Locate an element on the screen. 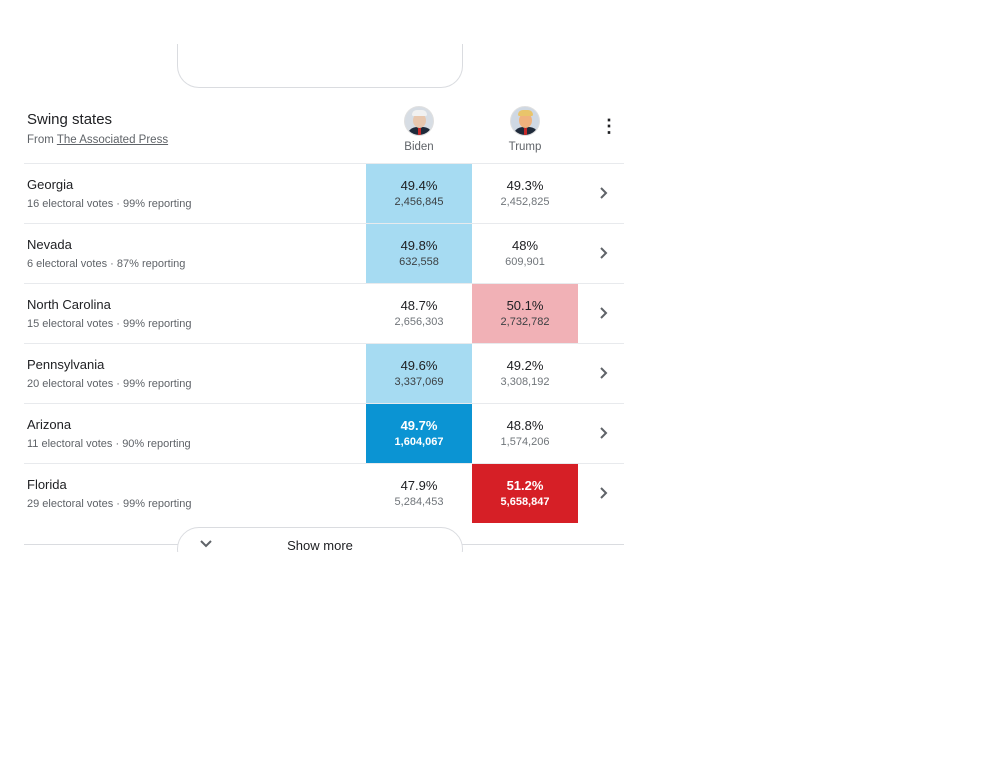 Image resolution: width=1000 pixels, height=773 pixels. trump-votes: 1,574,206 is located at coordinates (525, 442).